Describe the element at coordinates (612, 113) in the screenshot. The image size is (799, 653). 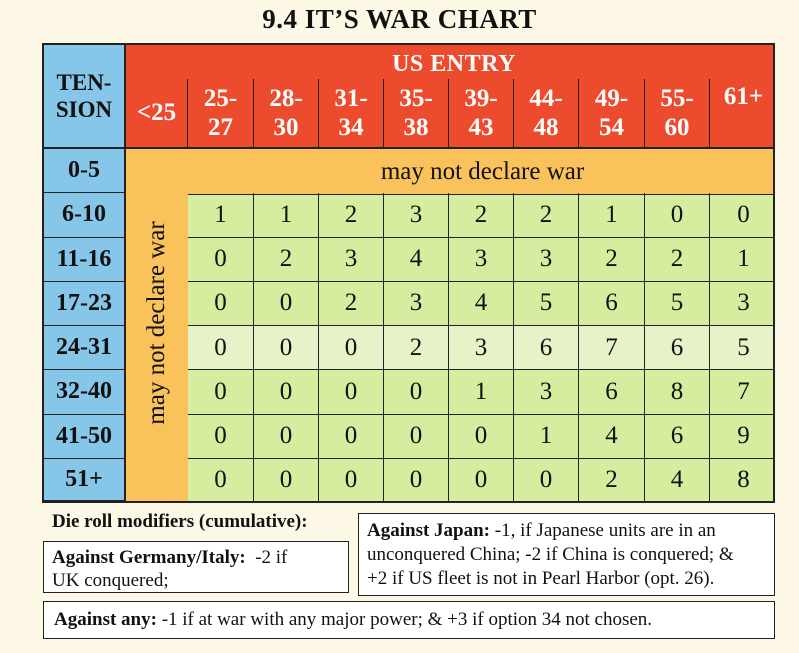
I see `column-header-6: 49- 54` at that location.